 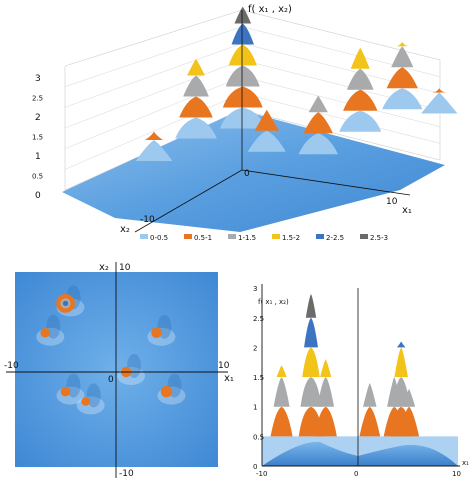 What do you see at coordinates (125, 268) in the screenshot?
I see `map-top-tick: 10` at bounding box center [125, 268].